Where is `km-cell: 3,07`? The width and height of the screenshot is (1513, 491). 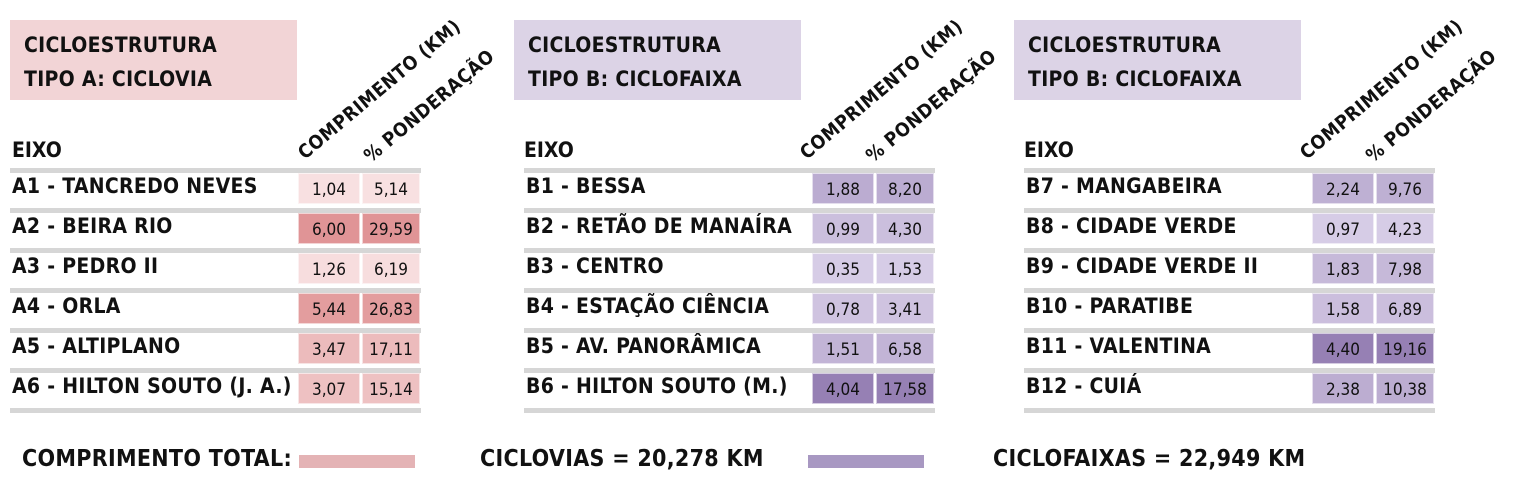
km-cell: 3,07 is located at coordinates (329, 388).